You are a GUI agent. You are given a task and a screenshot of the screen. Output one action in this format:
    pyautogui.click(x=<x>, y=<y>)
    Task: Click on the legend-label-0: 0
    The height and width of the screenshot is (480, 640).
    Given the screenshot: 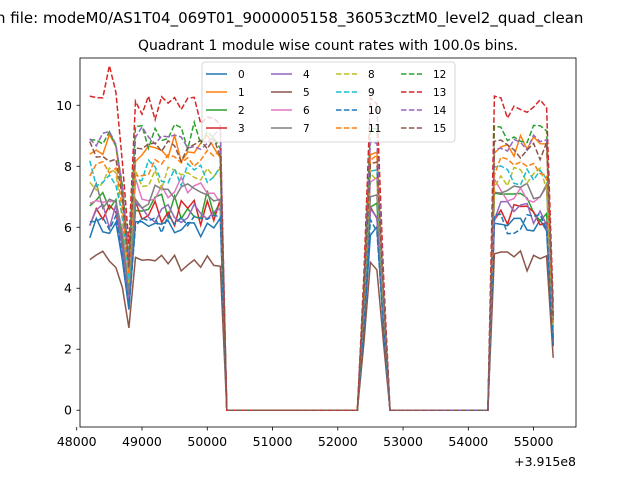 What is the action you would take?
    pyautogui.click(x=241, y=75)
    